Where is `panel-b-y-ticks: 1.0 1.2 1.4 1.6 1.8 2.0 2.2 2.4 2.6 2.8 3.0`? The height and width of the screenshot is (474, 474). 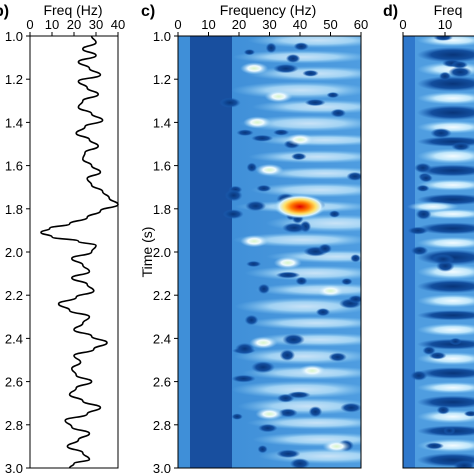
panel-b-y-ticks: 1.0 1.2 1.4 1.6 1.8 2.0 2.2 2.4 2.6 2.8 3.0 is located at coordinates (17, 251).